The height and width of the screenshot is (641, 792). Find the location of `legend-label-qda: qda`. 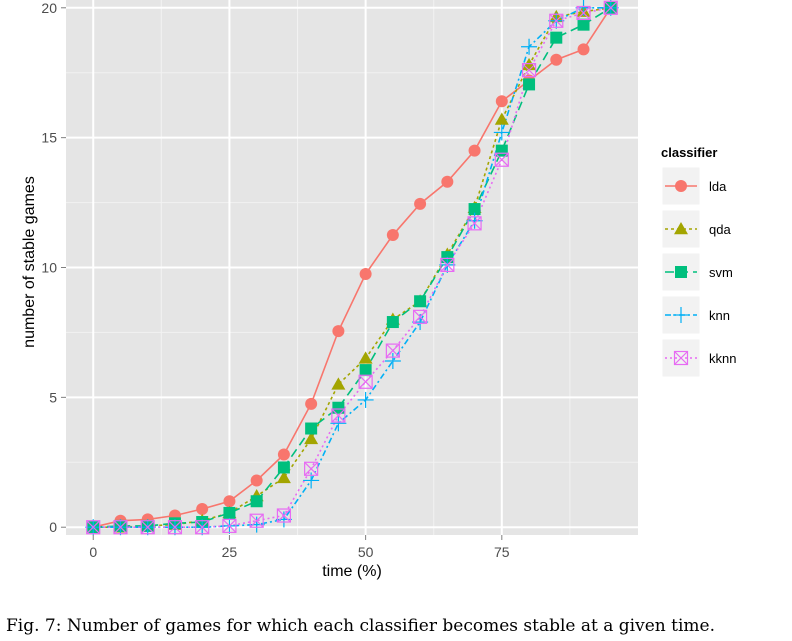

legend-label-qda: qda is located at coordinates (720, 229).